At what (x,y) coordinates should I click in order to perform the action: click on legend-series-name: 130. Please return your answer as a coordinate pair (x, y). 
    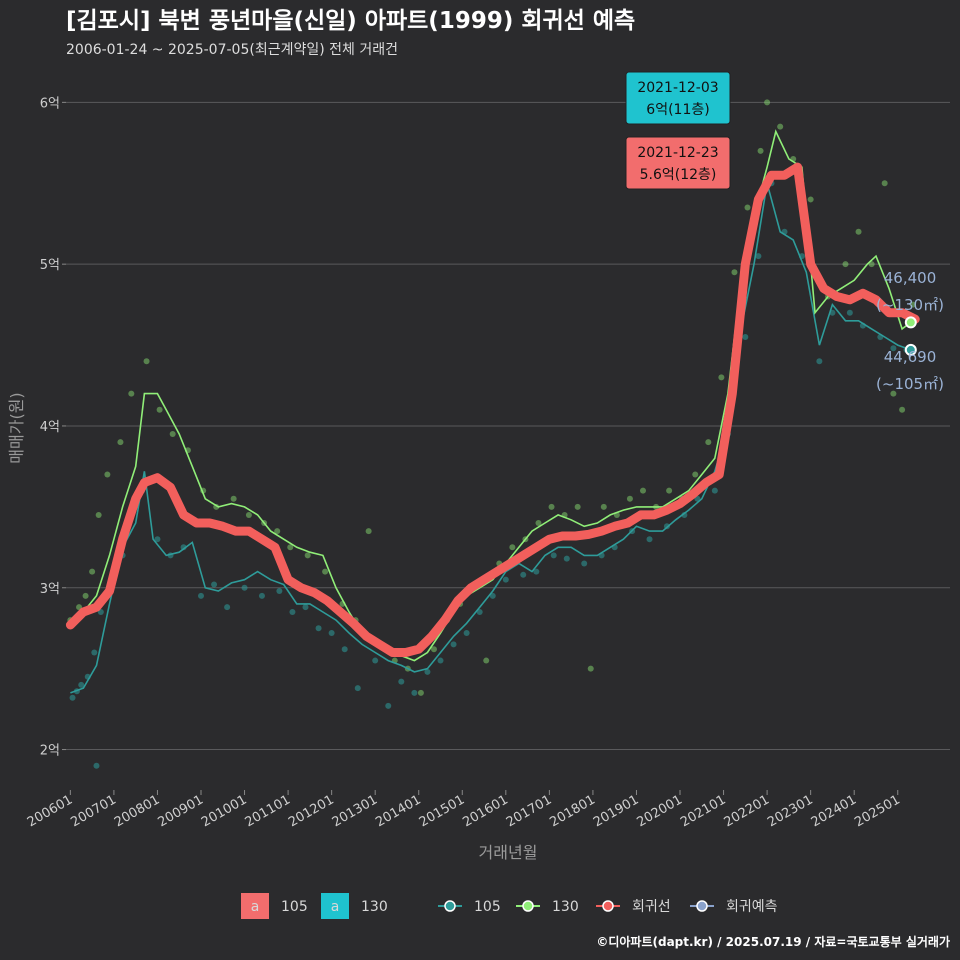
    Looking at the image, I should click on (565, 907).